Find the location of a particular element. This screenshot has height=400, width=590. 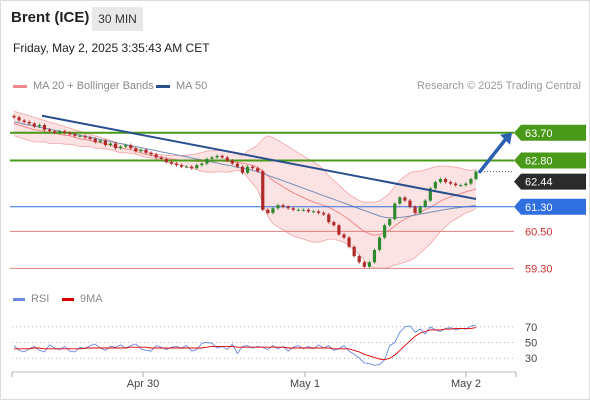

timeframe-badge: 30 MIN is located at coordinates (117, 19).